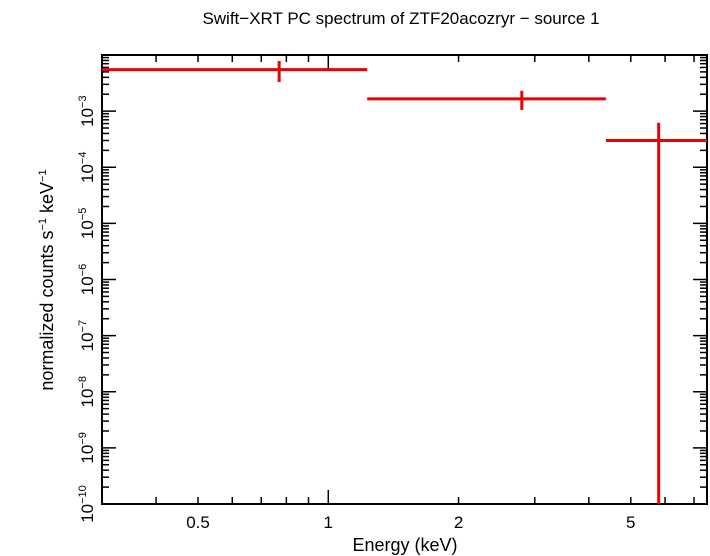 This screenshot has height=556, width=710. Describe the element at coordinates (43, 224) in the screenshot. I see `y-axis-label-sup1: −1` at that location.